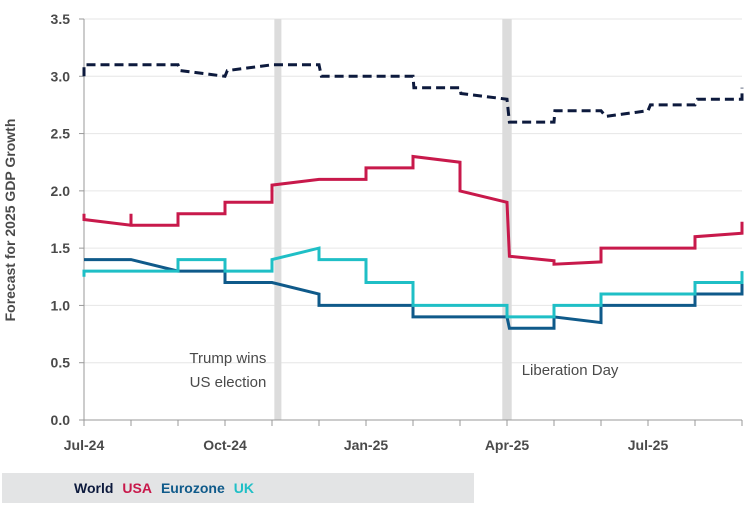 The height and width of the screenshot is (508, 750). I want to click on series-line-uk, so click(413, 282).